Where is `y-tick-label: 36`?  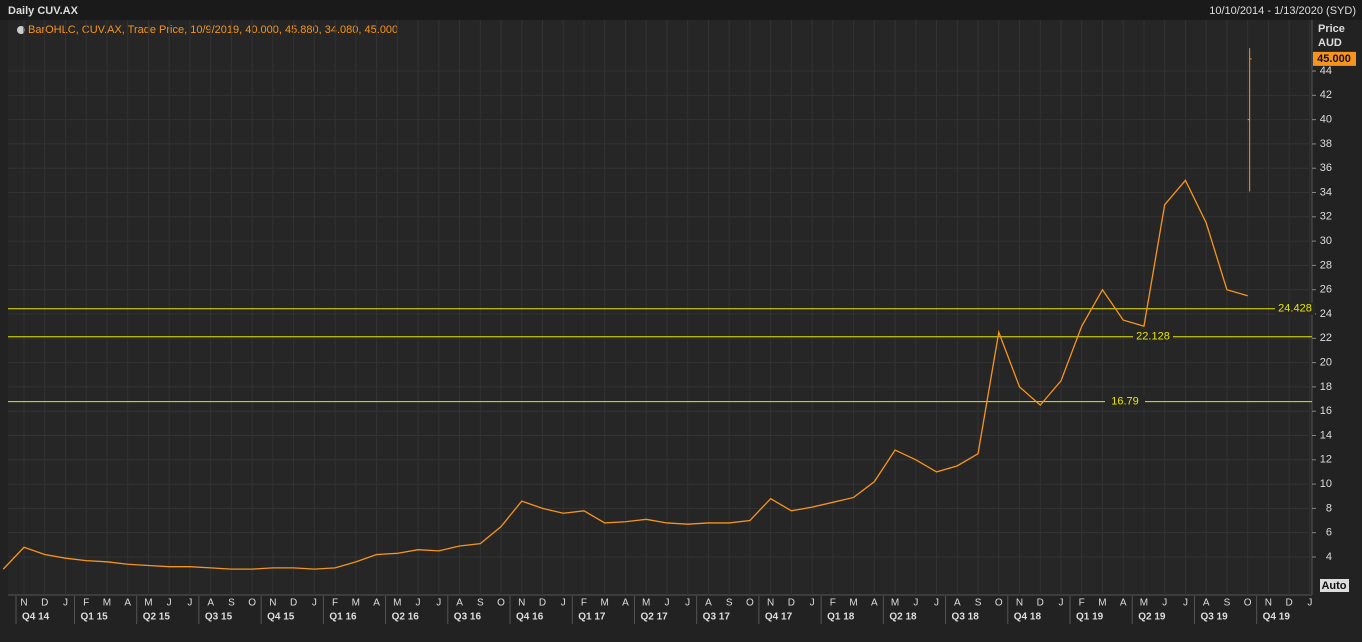 y-tick-label: 36 is located at coordinates (1326, 168).